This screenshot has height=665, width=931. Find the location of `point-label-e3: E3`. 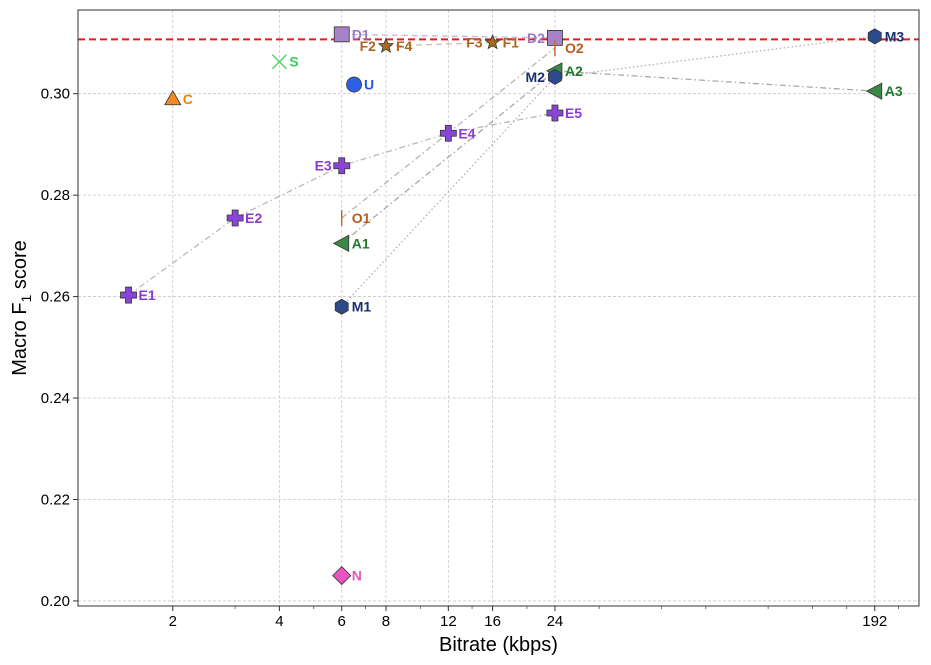

point-label-e3: E3 is located at coordinates (323, 166).